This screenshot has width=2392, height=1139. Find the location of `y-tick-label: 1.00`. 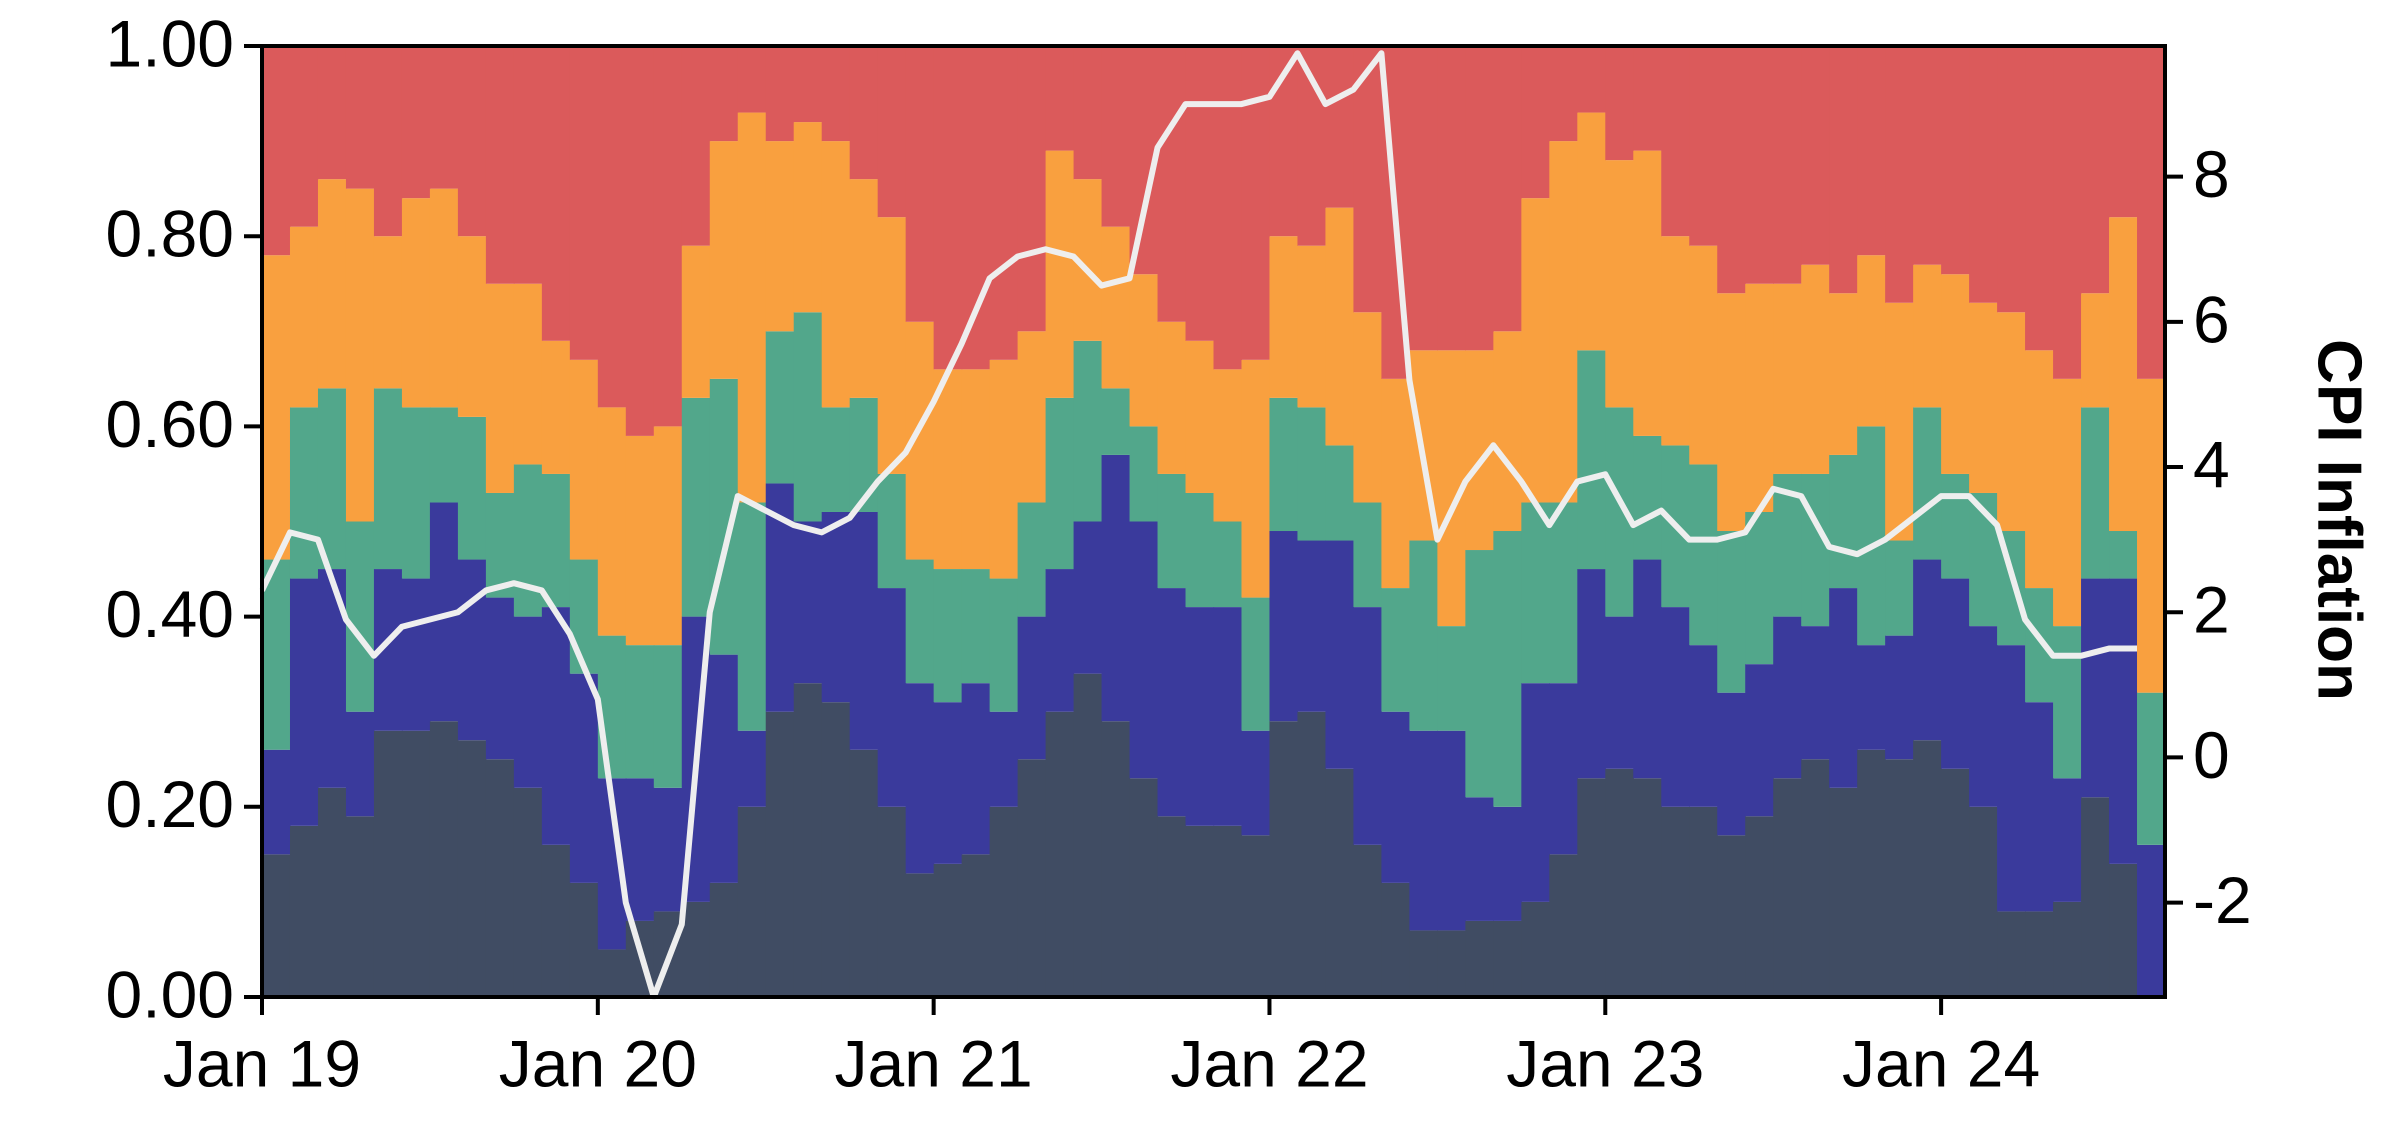

y-tick-label: 1.00 is located at coordinates (170, 43).